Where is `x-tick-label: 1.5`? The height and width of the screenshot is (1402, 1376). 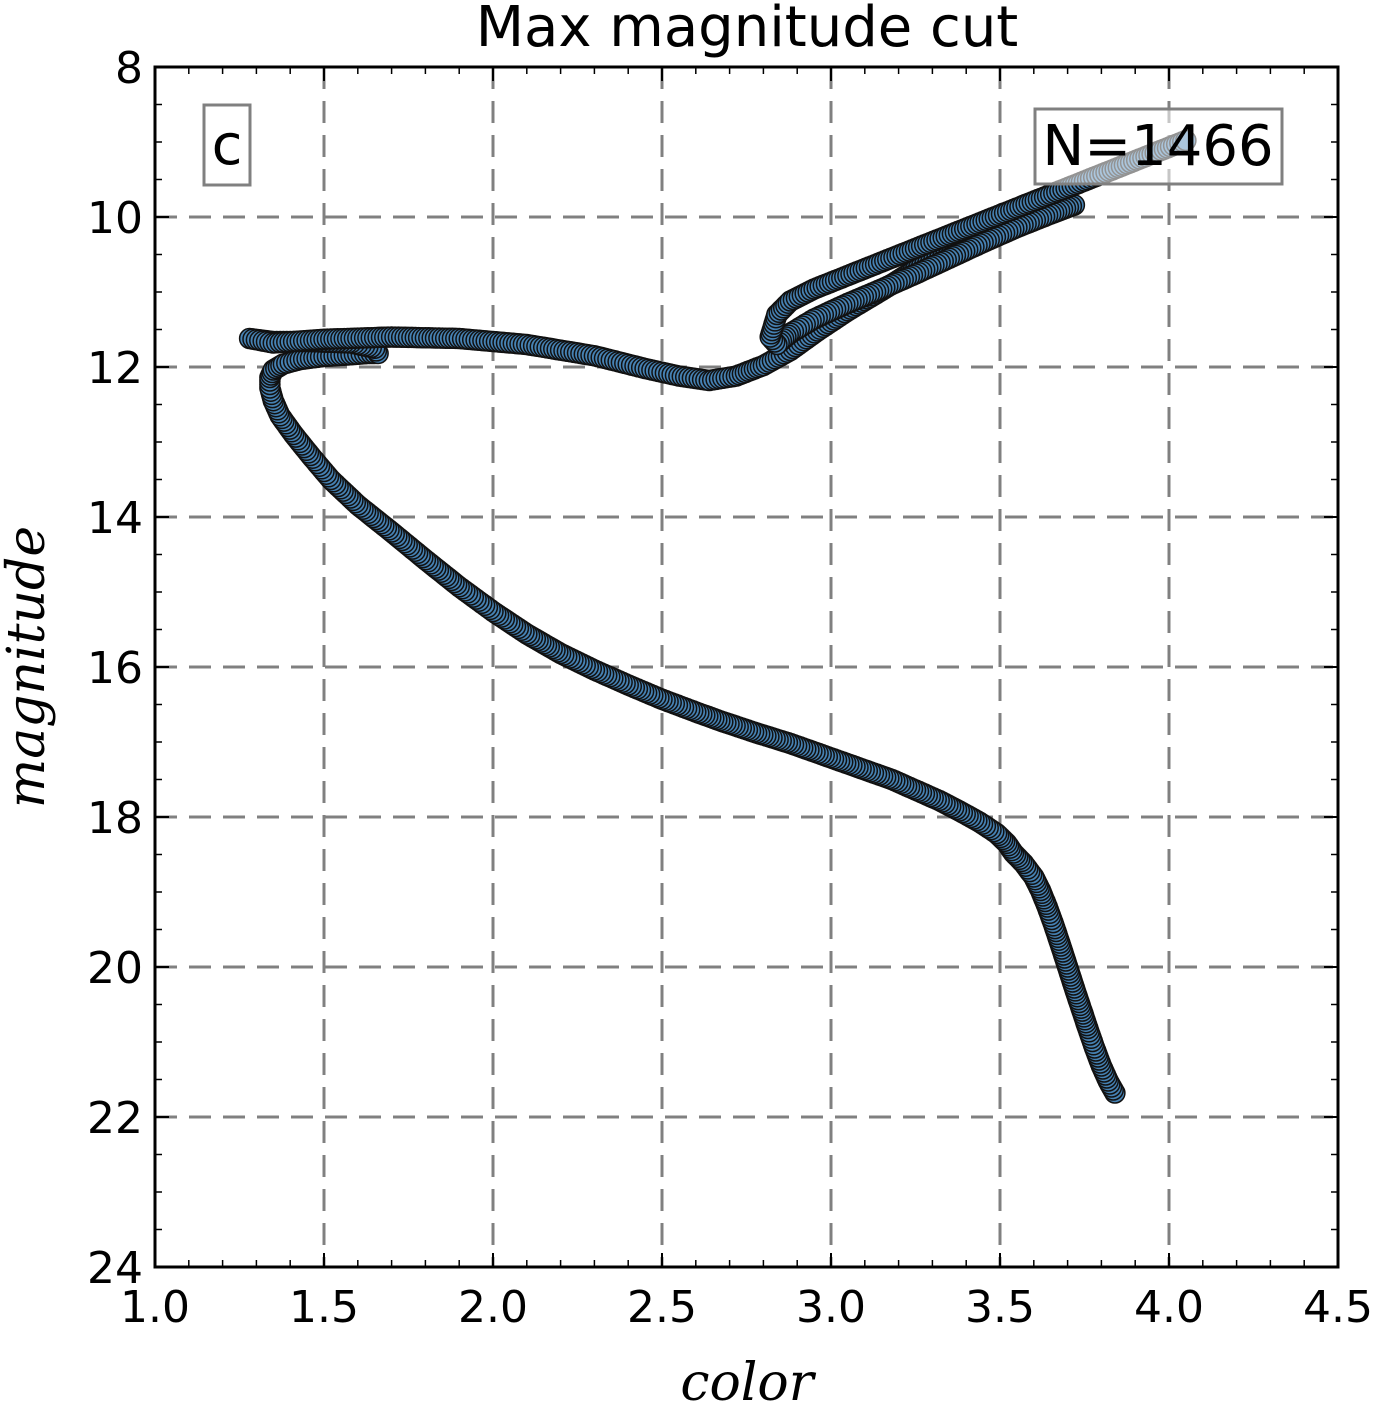
x-tick-label: 1.5 is located at coordinates (324, 1307).